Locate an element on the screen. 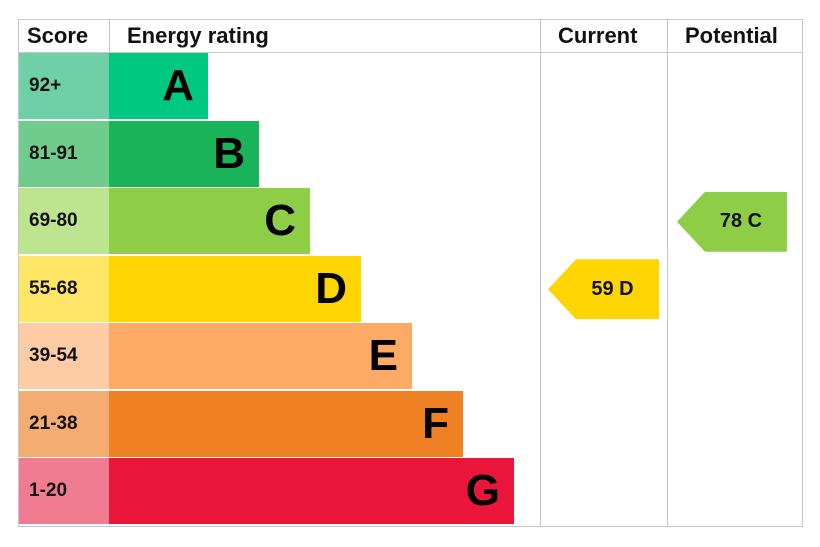 This screenshot has height=547, width=820. rating-bar-f: F is located at coordinates (286, 423).